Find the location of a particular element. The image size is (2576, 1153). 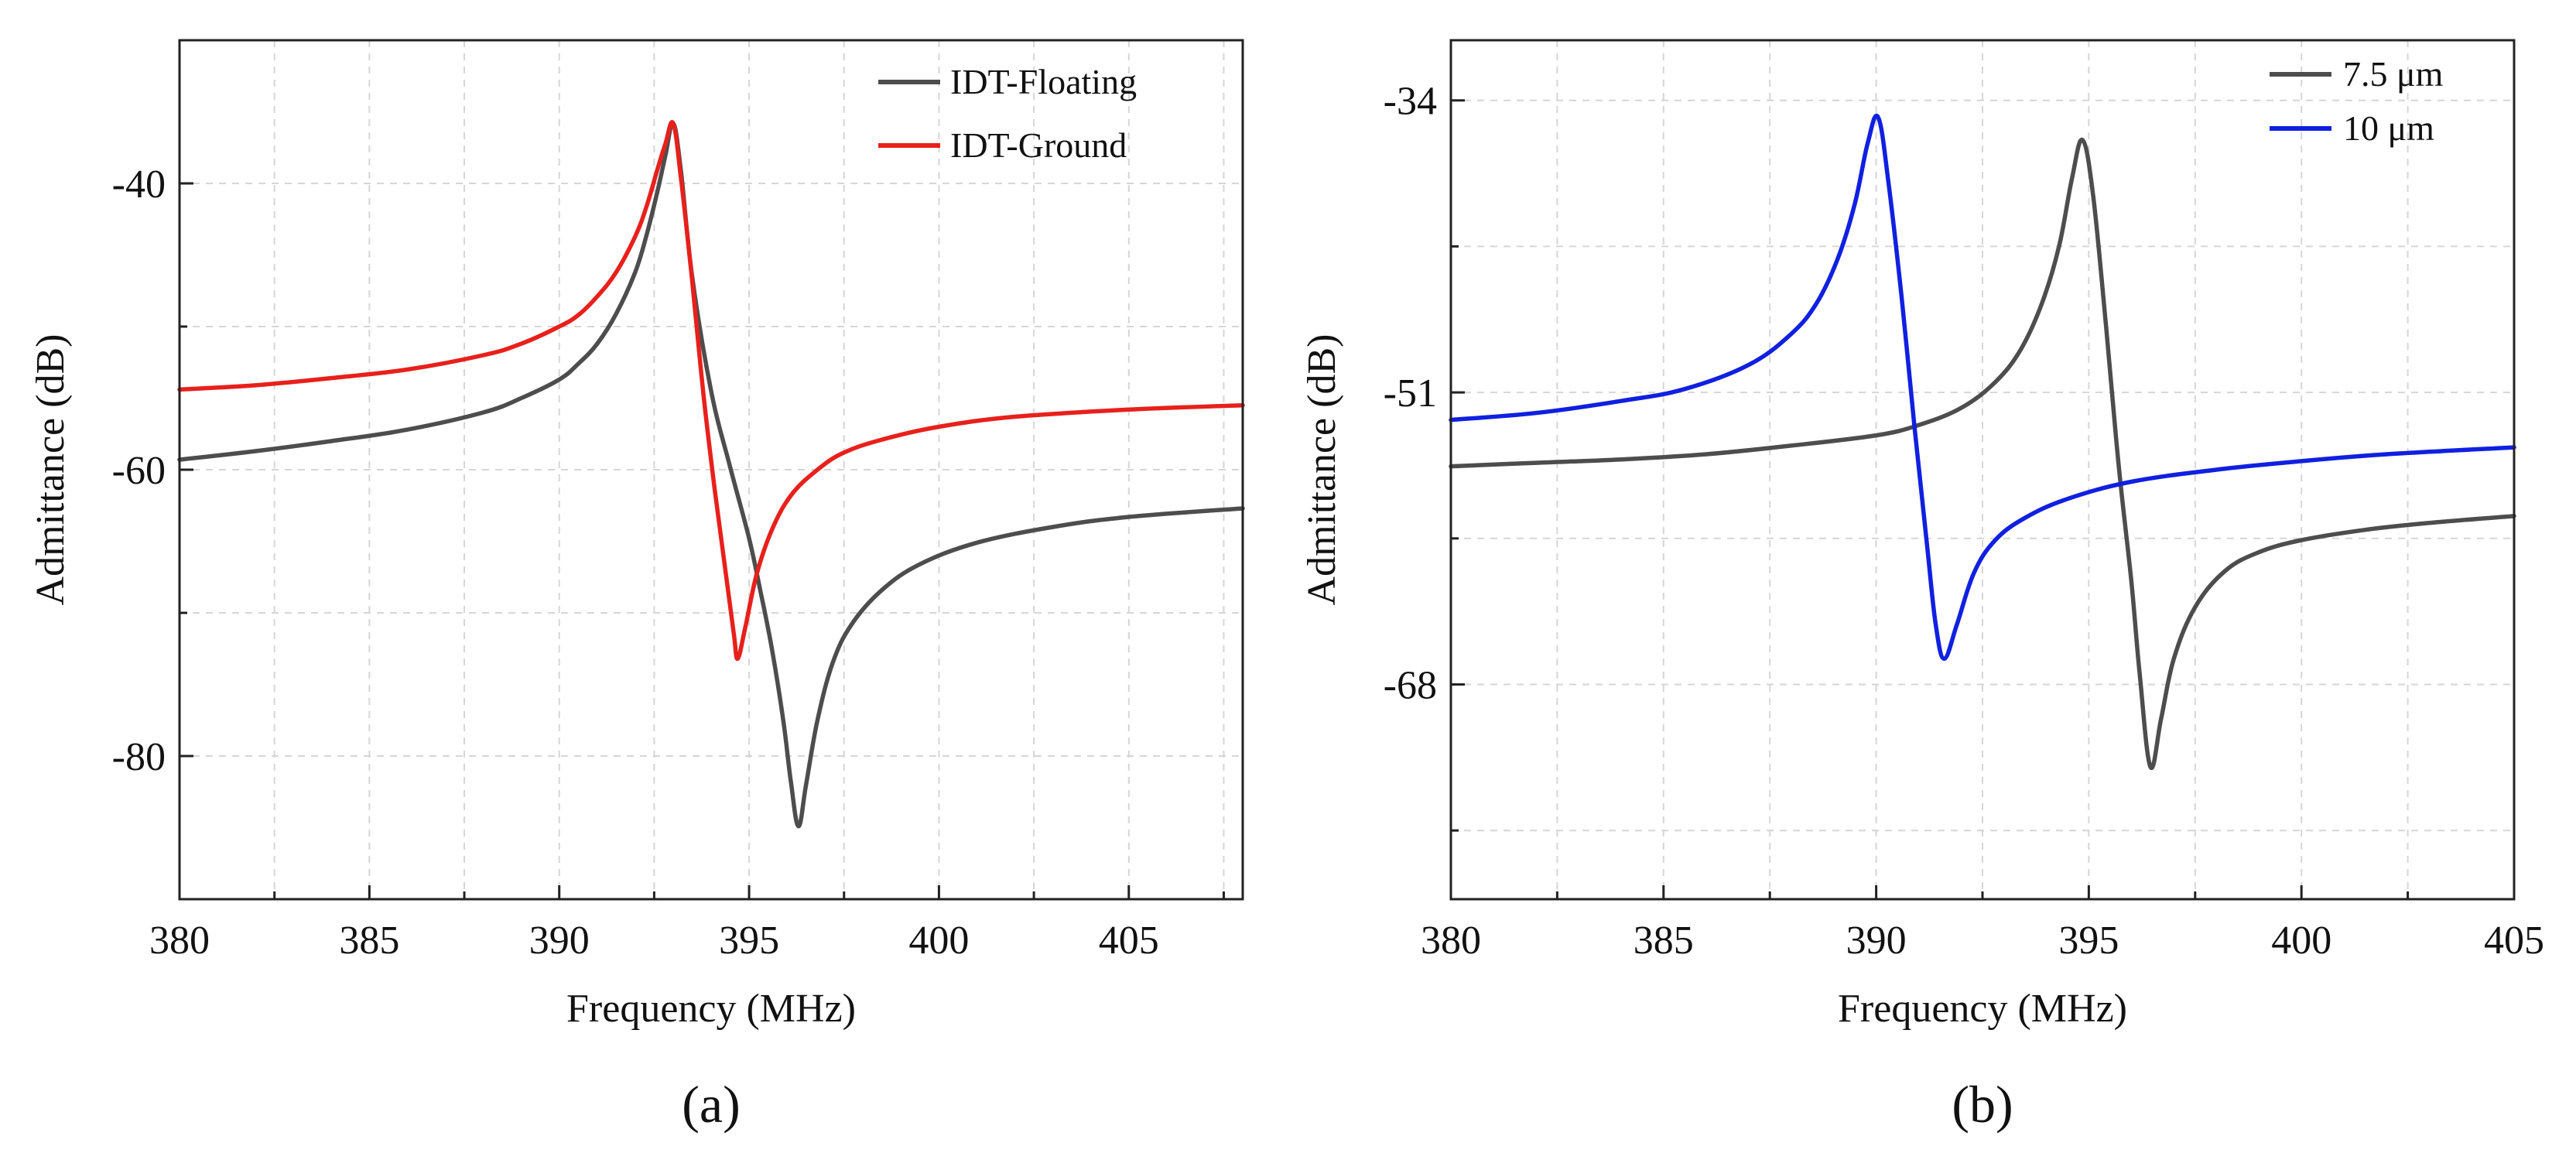

legend-label-7-5-um: 7.5 μm is located at coordinates (2394, 74).